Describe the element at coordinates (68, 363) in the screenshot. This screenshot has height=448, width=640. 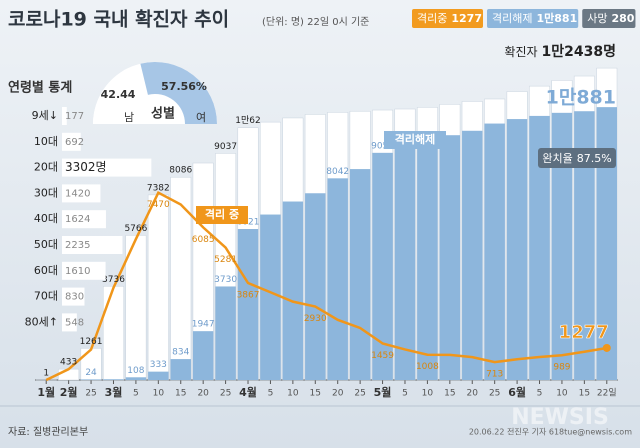
I see `value-label: 433` at that location.